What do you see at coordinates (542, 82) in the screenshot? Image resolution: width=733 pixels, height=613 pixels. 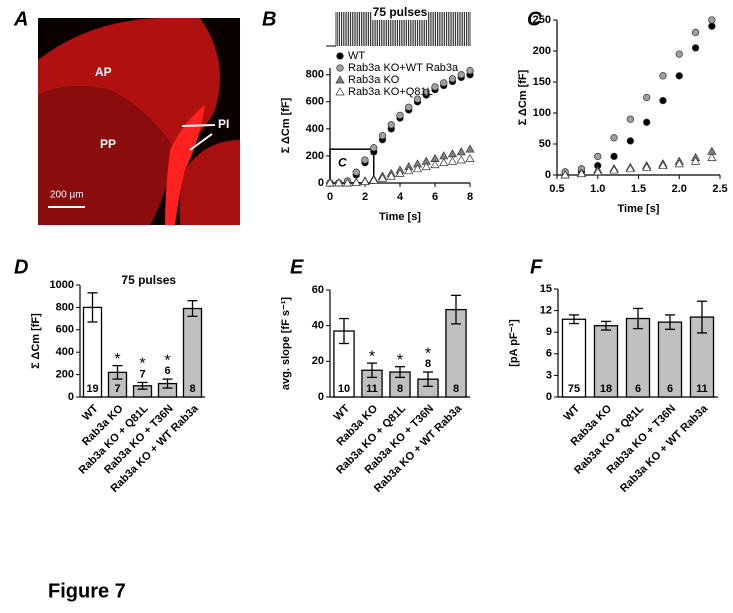 I see `y-tick-label: 150` at bounding box center [542, 82].